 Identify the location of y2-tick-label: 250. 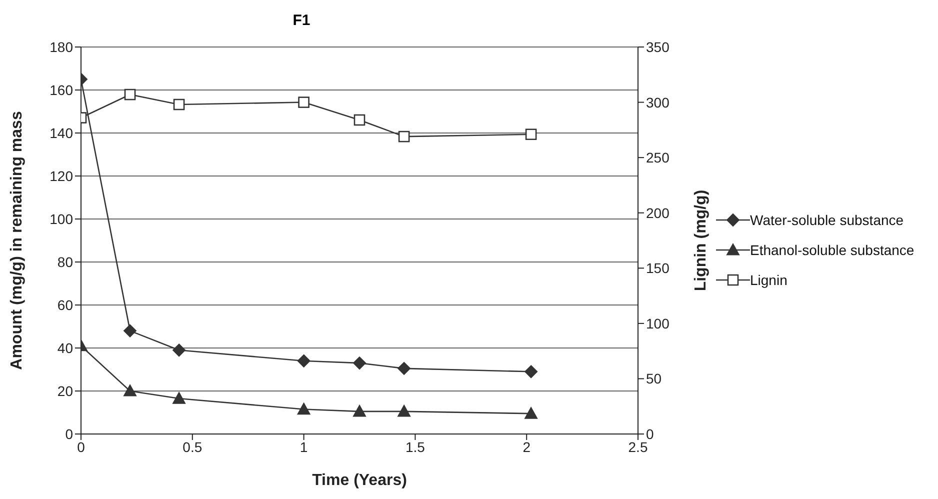
(658, 158).